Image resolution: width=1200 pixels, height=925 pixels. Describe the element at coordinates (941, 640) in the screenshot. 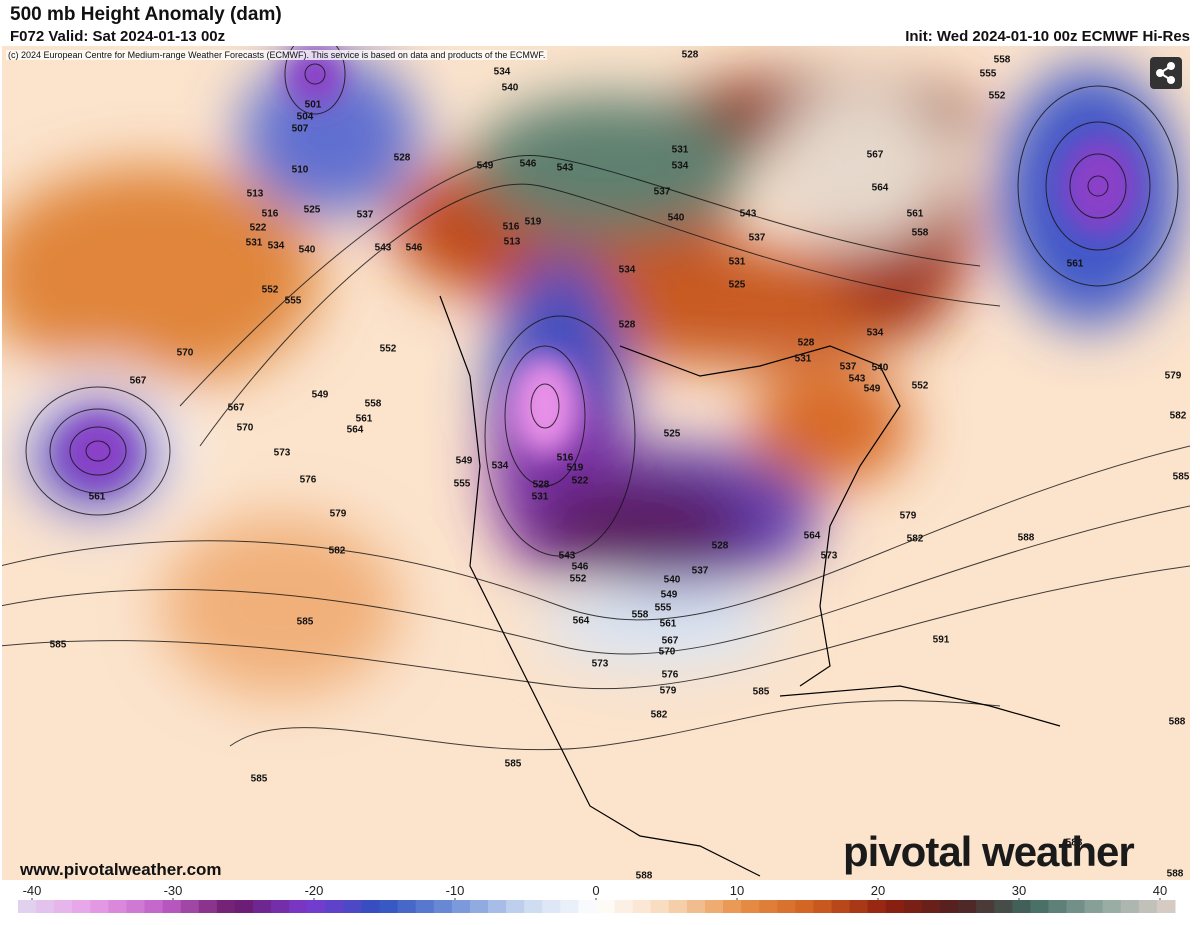

I see `contour-label: 591` at that location.